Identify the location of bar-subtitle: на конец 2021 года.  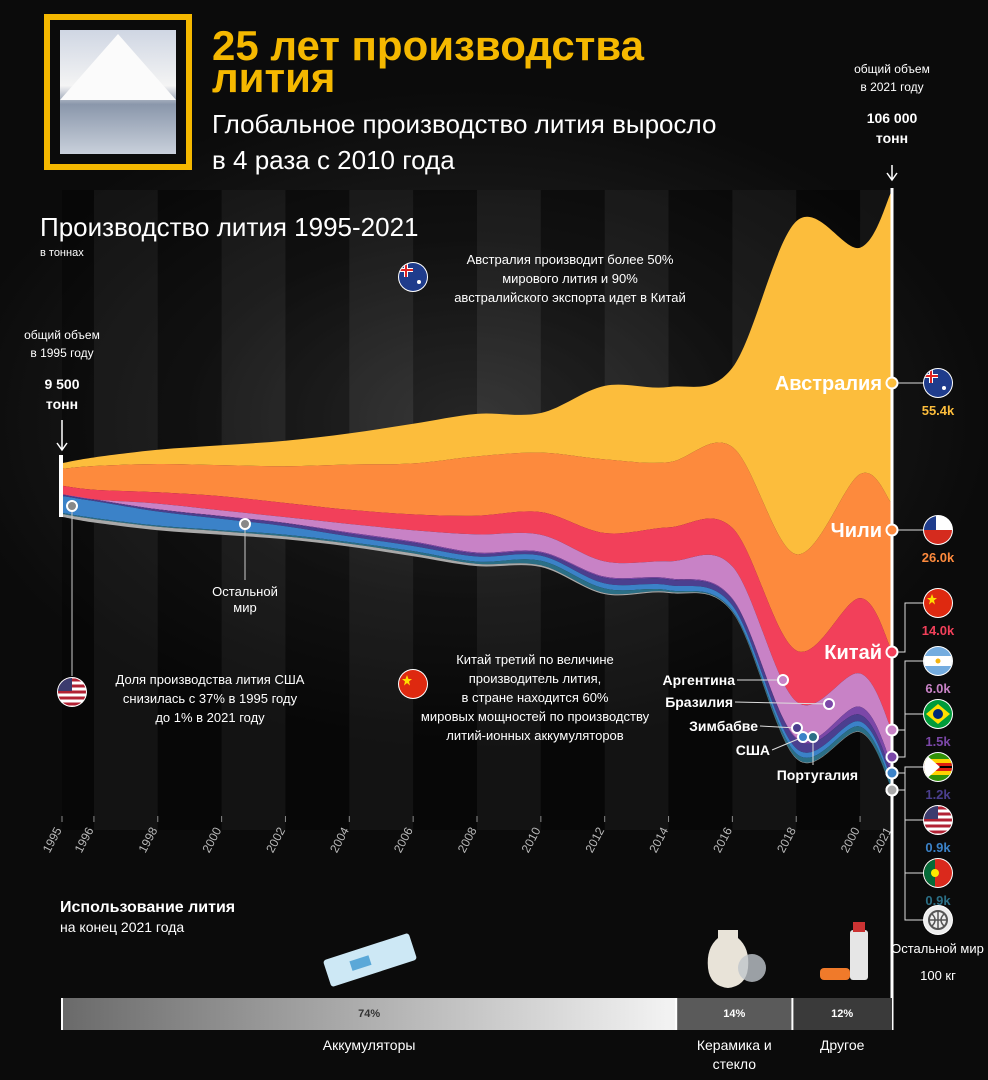
(122, 927).